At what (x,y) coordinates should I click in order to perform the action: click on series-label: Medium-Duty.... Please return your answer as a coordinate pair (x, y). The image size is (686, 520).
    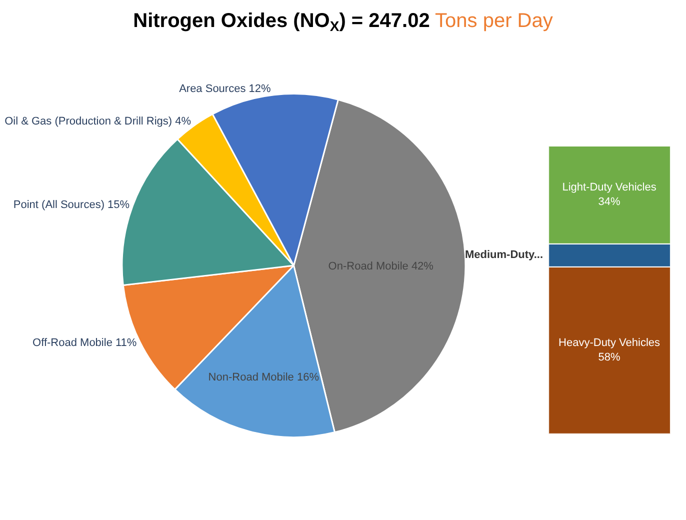
    Looking at the image, I should click on (504, 255).